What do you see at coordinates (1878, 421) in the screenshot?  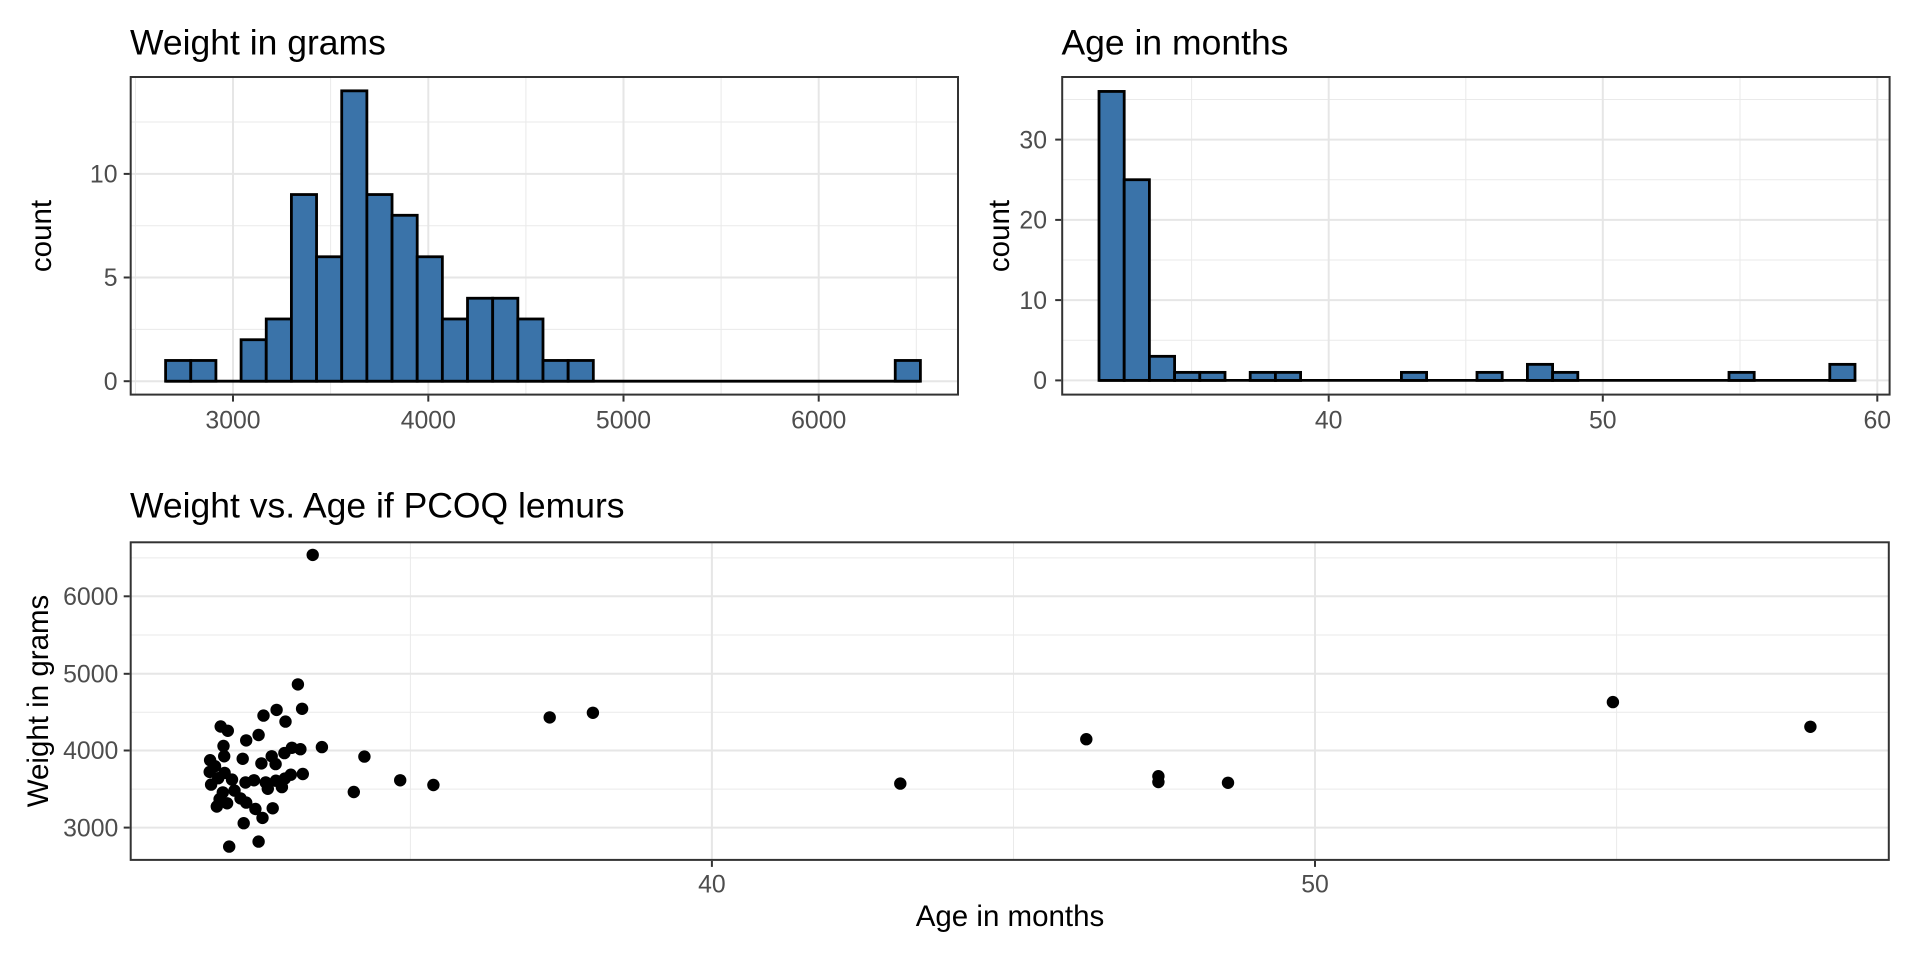 I see `svg-text: 60` at bounding box center [1878, 421].